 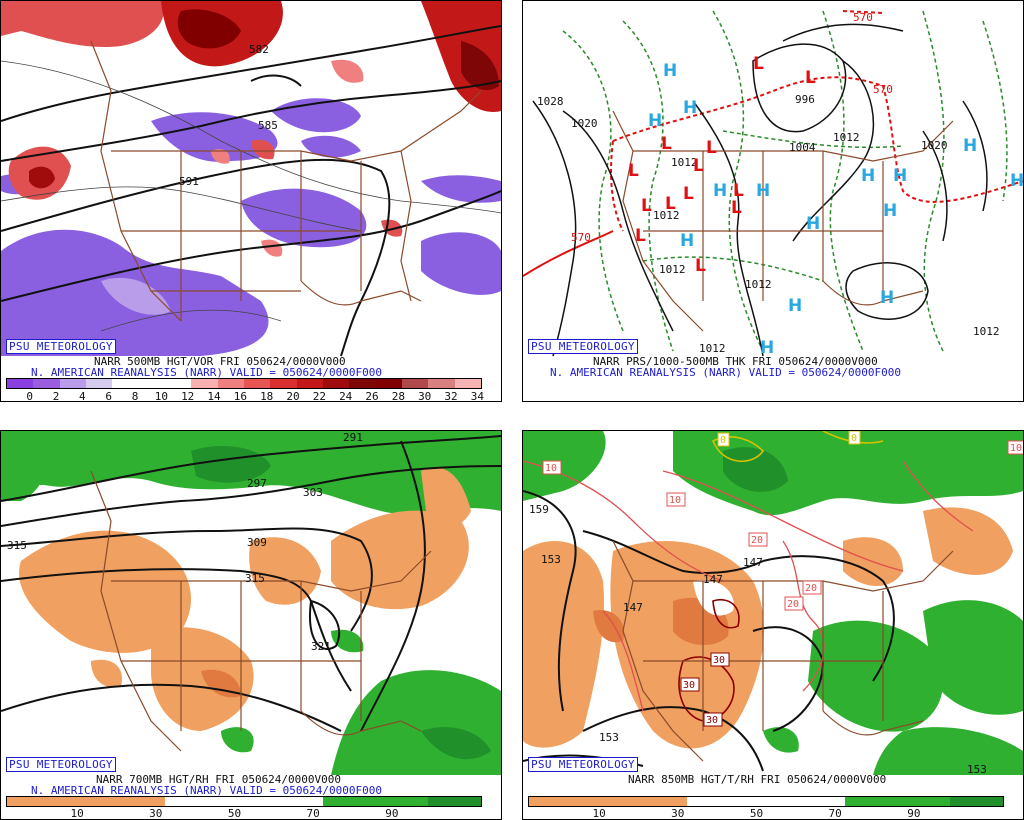 I want to click on vorticity-color-scale, so click(x=244, y=383).